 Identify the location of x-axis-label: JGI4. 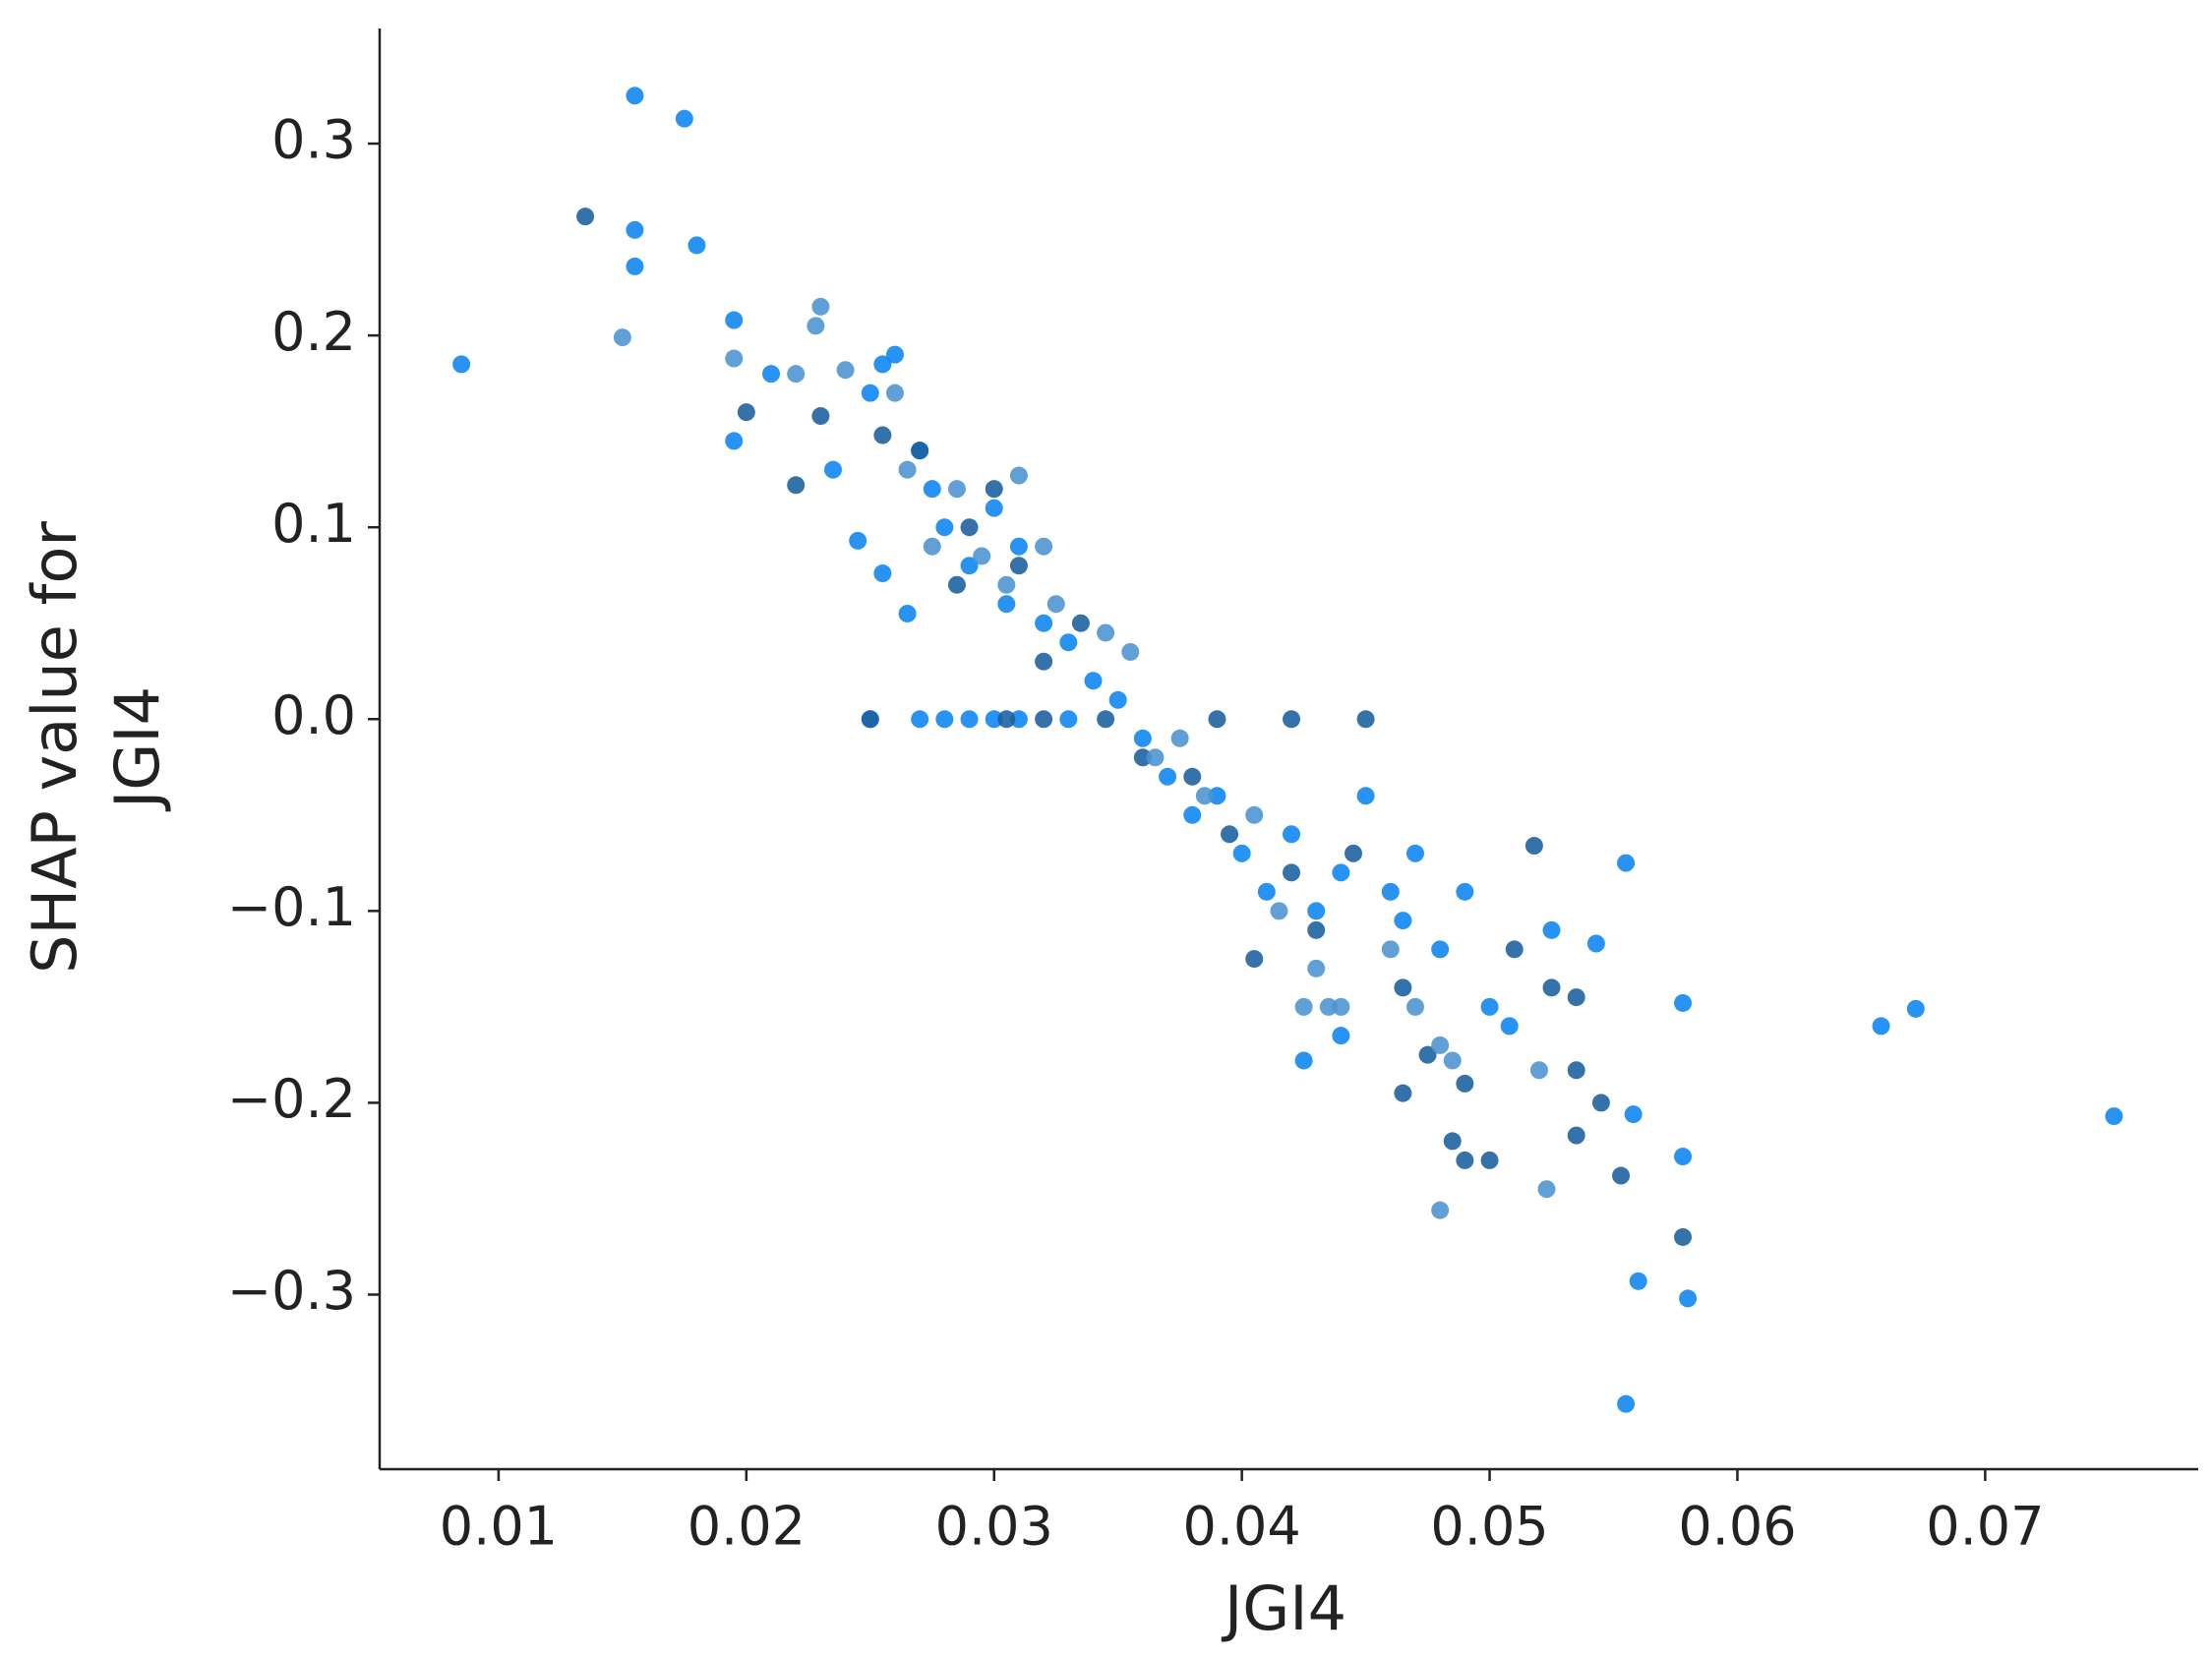
(1283, 1608).